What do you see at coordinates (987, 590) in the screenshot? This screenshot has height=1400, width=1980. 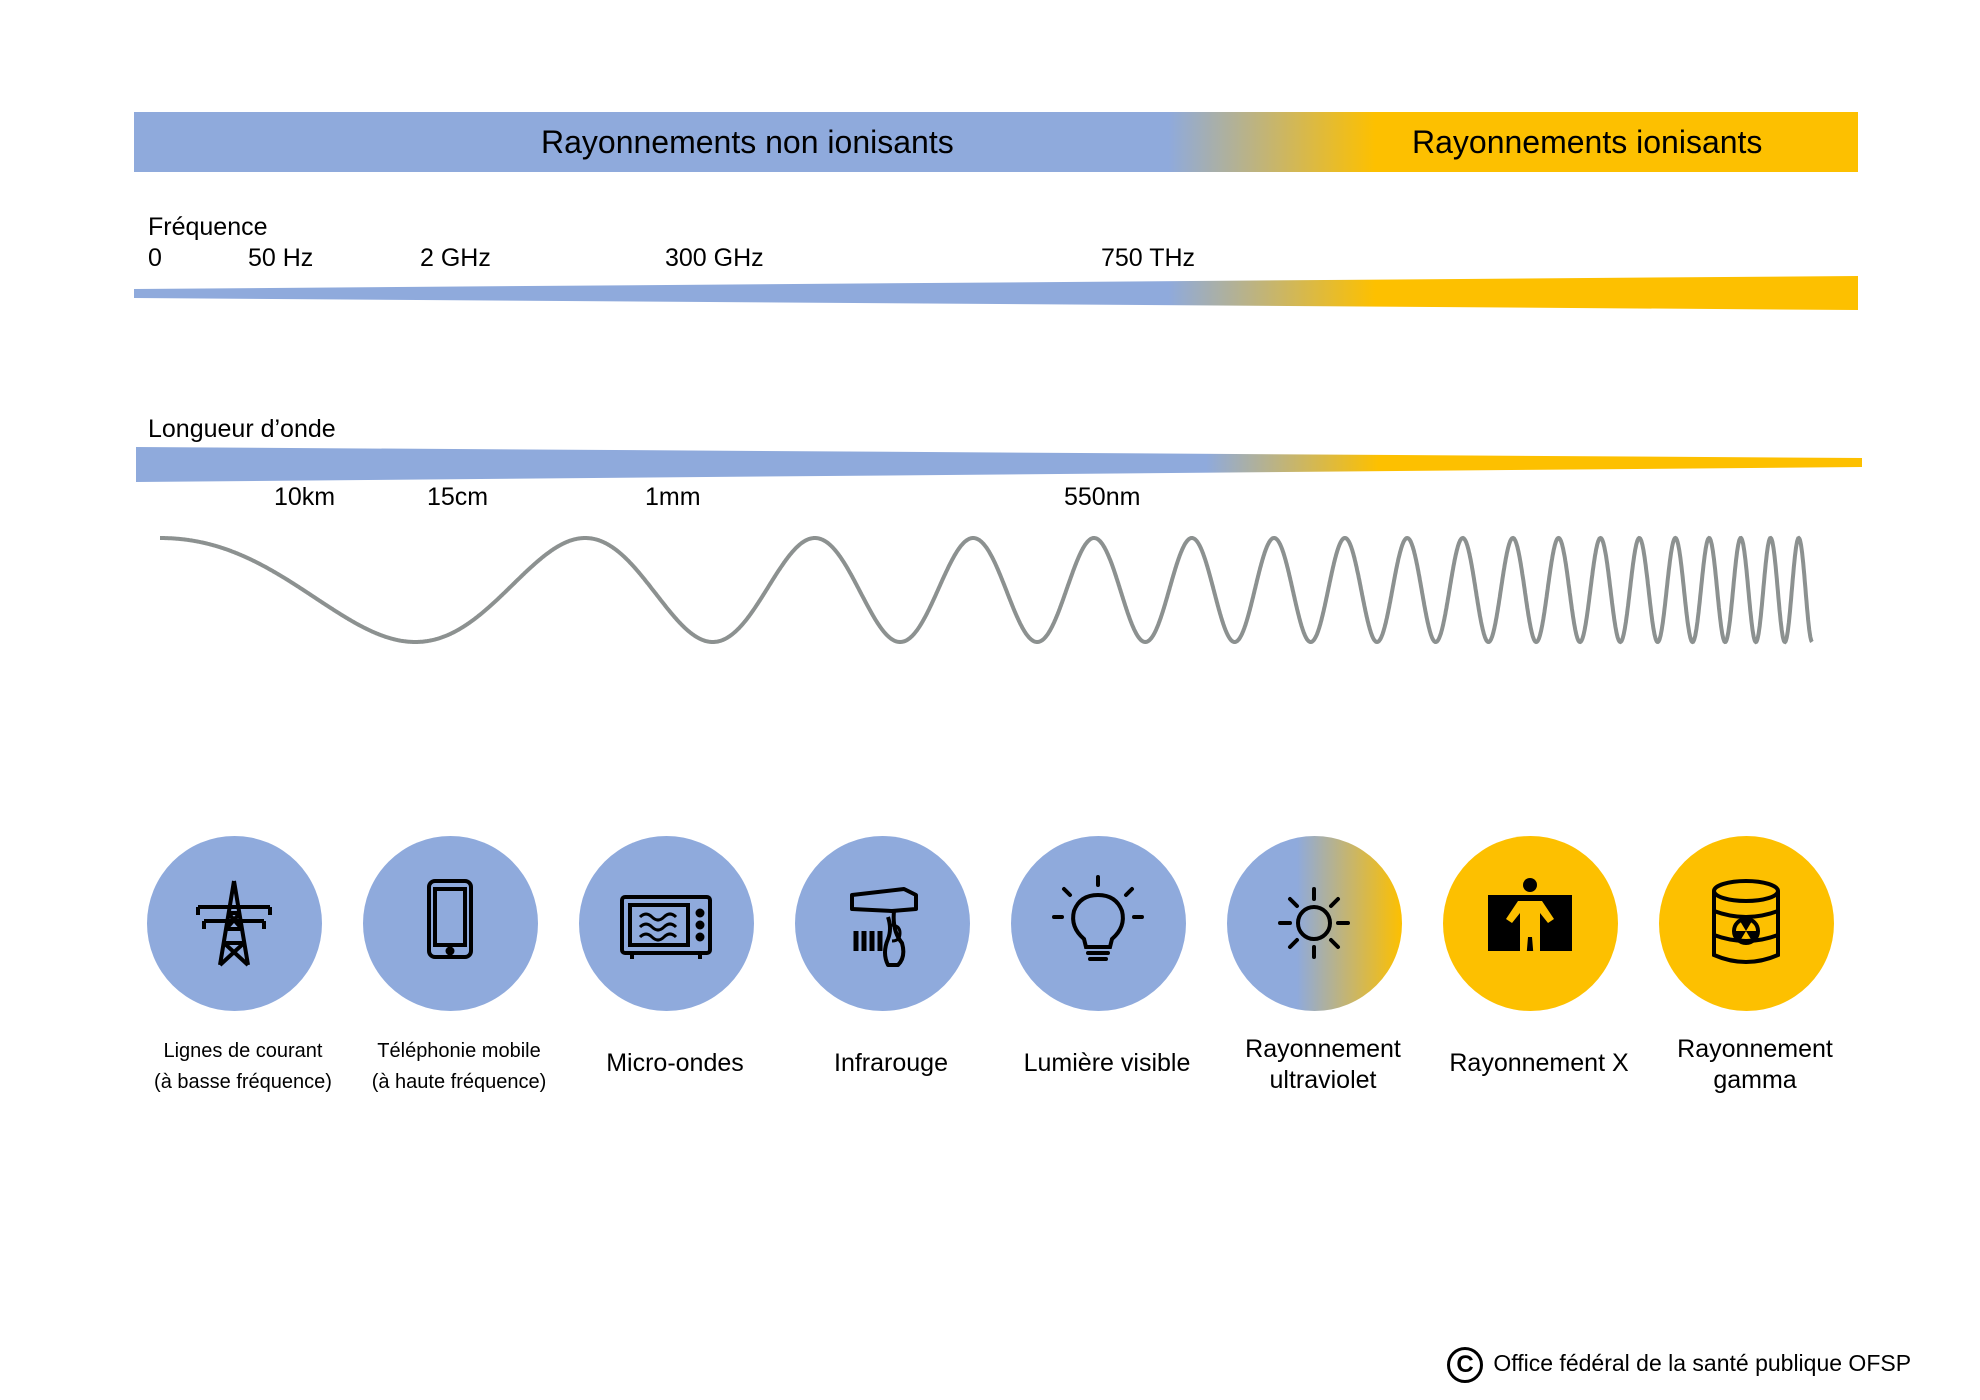 I see `wave-line` at bounding box center [987, 590].